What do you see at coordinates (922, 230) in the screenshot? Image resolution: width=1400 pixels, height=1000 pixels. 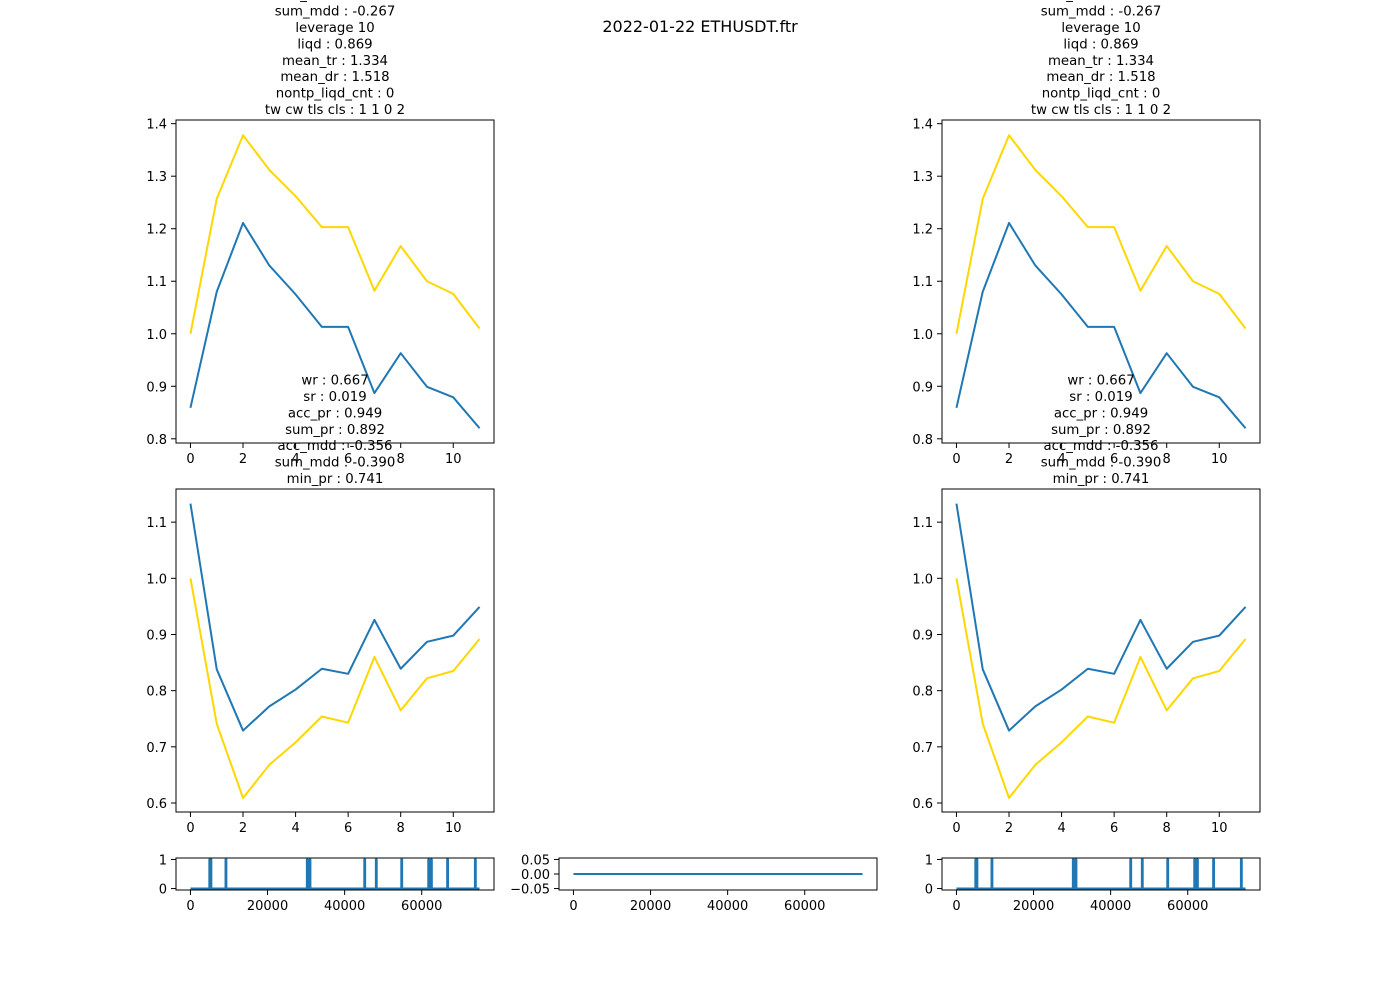 I see `y-tick-label: 1.2` at bounding box center [922, 230].